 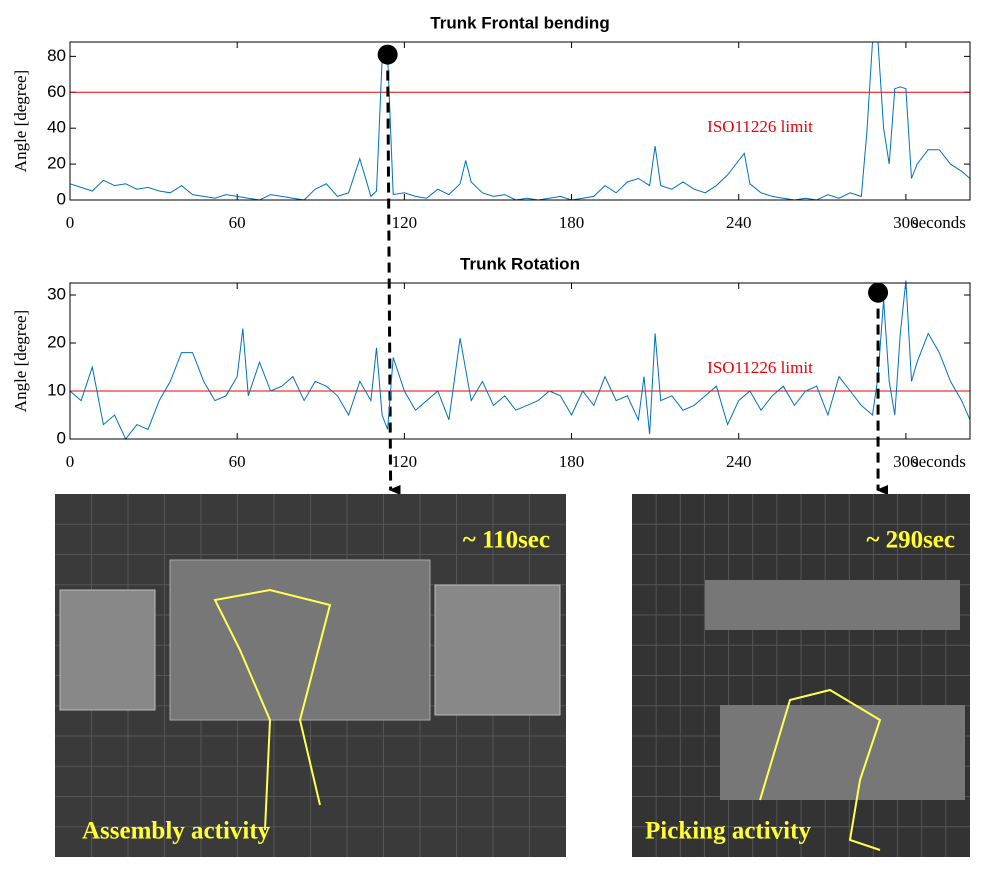 I want to click on panel-time: ~ 110sec, so click(x=506, y=540).